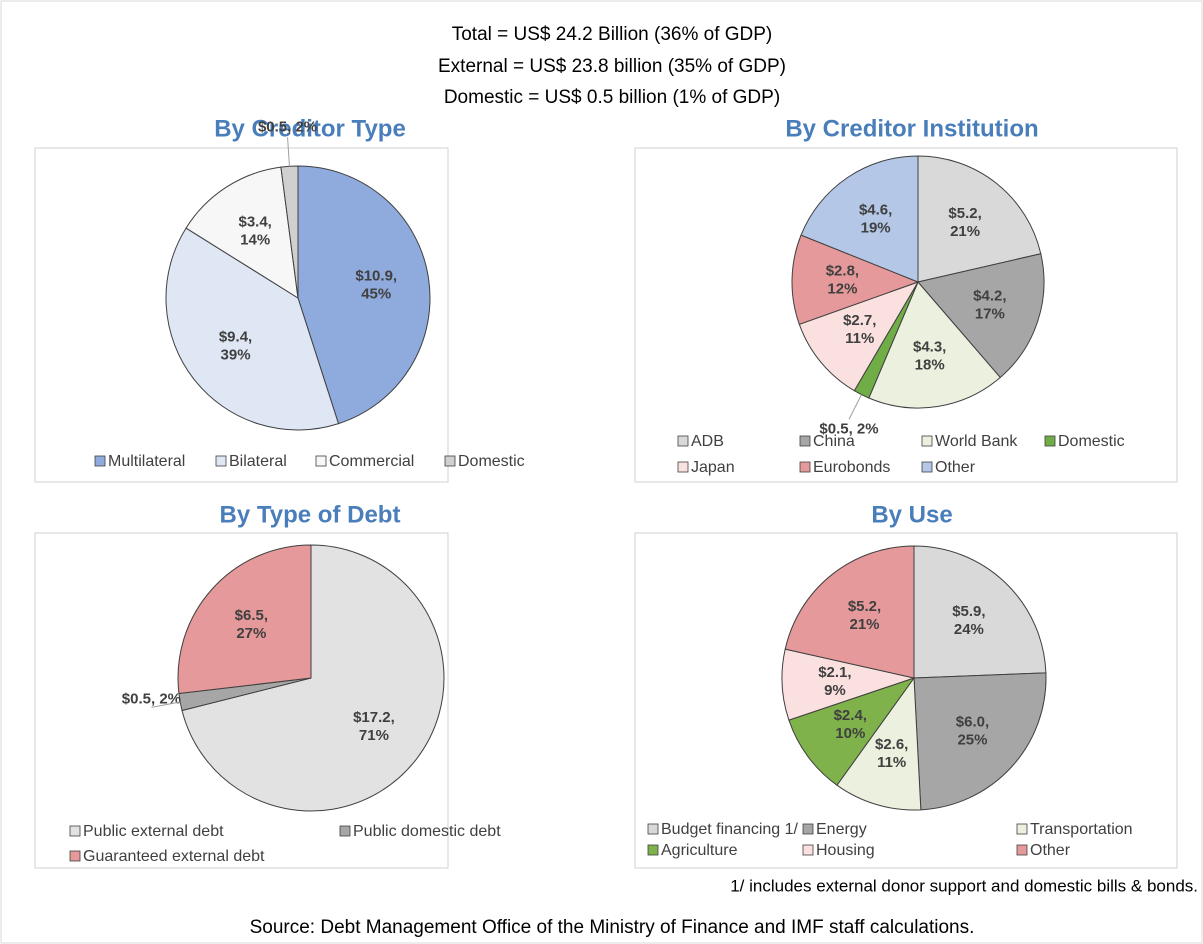  What do you see at coordinates (911, 514) in the screenshot?
I see `chart-title: By Use` at bounding box center [911, 514].